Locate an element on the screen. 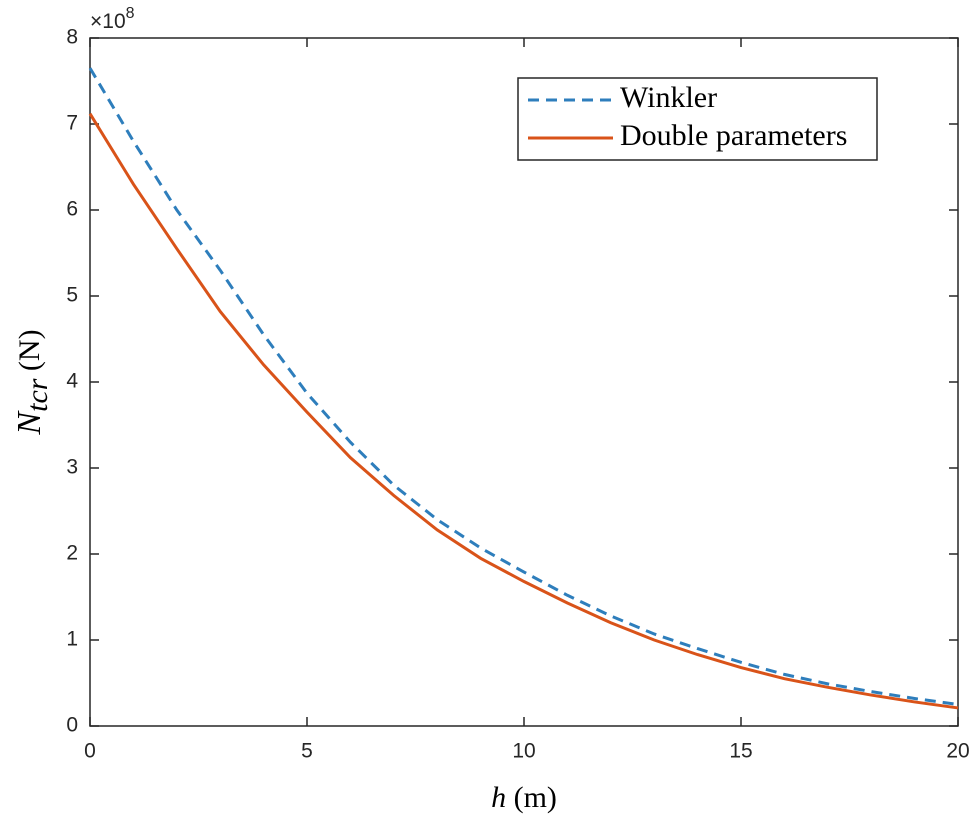 The image size is (978, 818). legend-label: Double parameters is located at coordinates (733, 135).